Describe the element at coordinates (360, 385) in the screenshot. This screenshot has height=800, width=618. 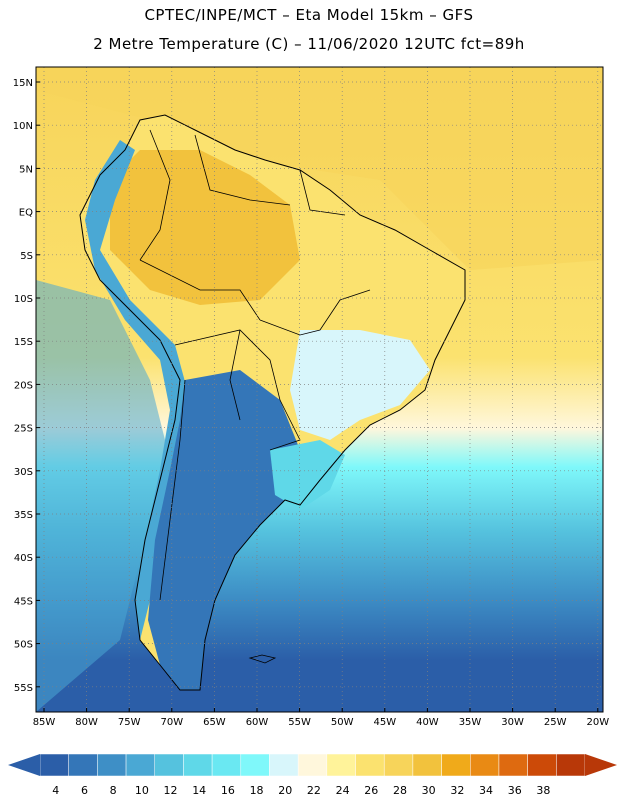
I see `southeast-brazil-mild` at that location.